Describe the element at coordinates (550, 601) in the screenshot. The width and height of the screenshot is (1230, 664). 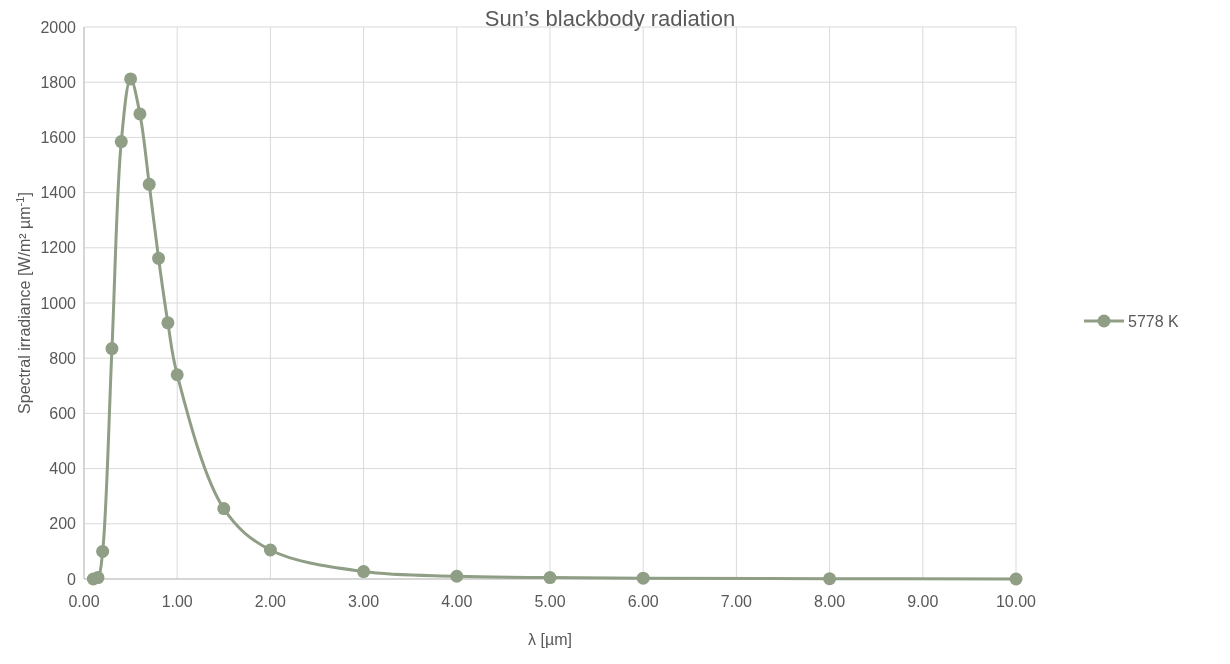
I see `x-tick-label: 5.00` at that location.